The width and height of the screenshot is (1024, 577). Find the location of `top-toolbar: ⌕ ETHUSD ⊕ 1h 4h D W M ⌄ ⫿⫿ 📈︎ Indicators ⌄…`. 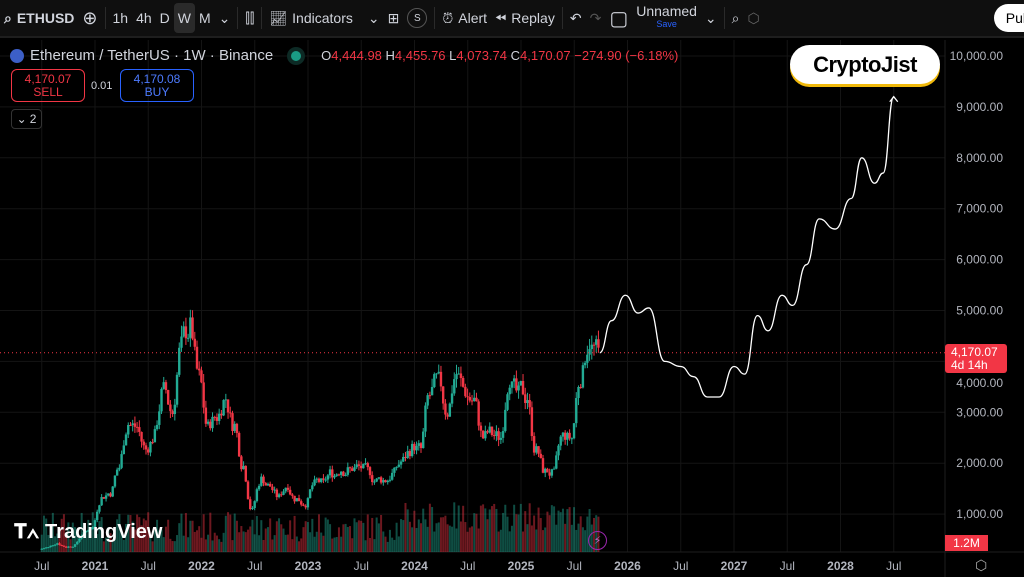

top-toolbar: ⌕ ETHUSD ⊕ 1h 4h D W M ⌄ ⫿⫿ 📈︎ Indicators ⌄… is located at coordinates (512, 19).